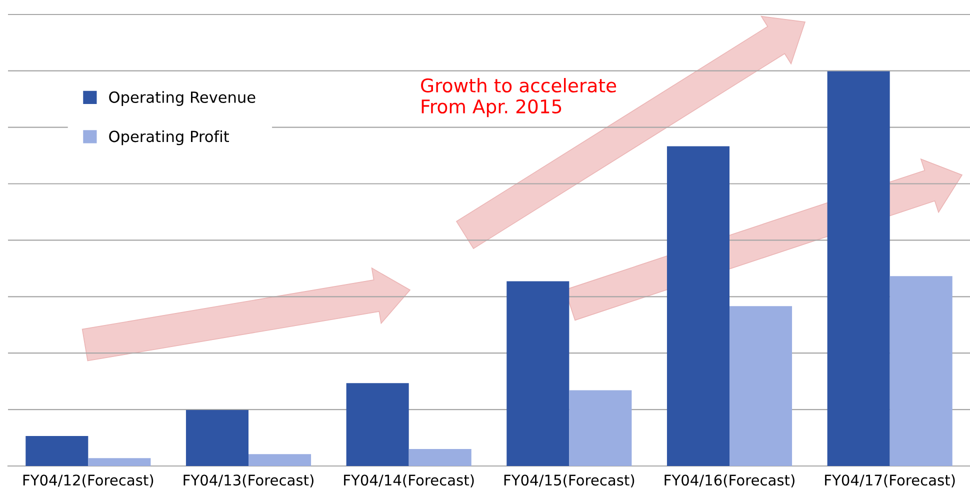 This screenshot has height=495, width=970. What do you see at coordinates (729, 481) in the screenshot?
I see `x-tick-label: FY04/16(Forecast)` at bounding box center [729, 481].